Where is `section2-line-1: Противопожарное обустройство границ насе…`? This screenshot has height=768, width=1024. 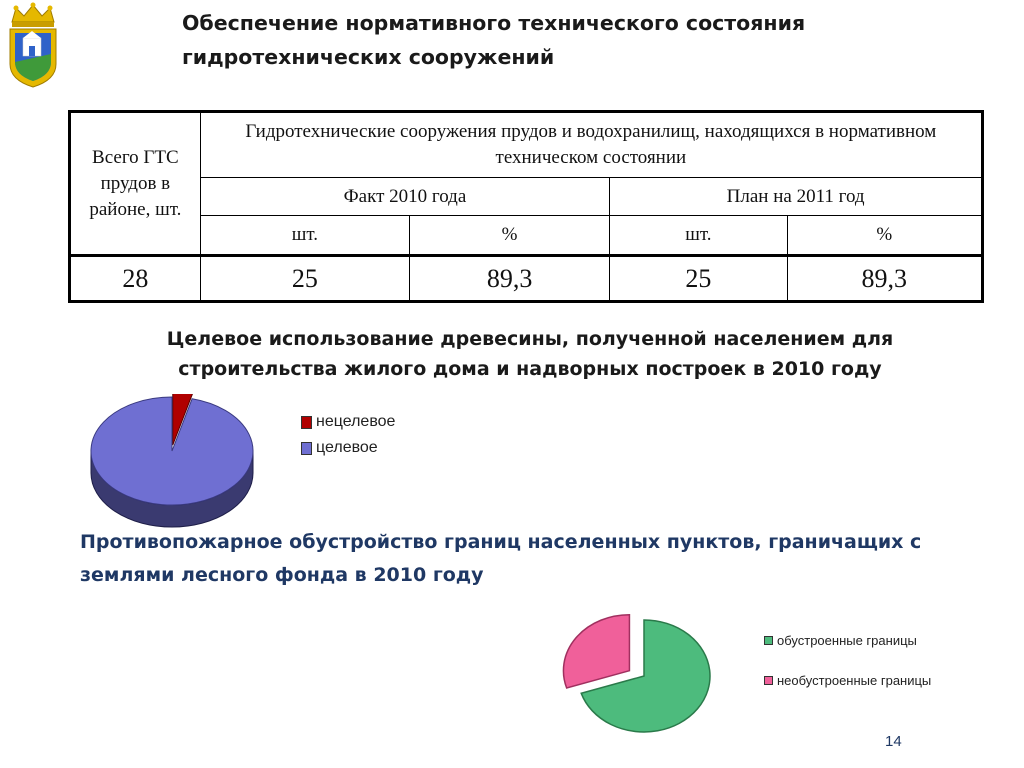 section2-line-1: Противопожарное обустройство границ насе… is located at coordinates (501, 542).